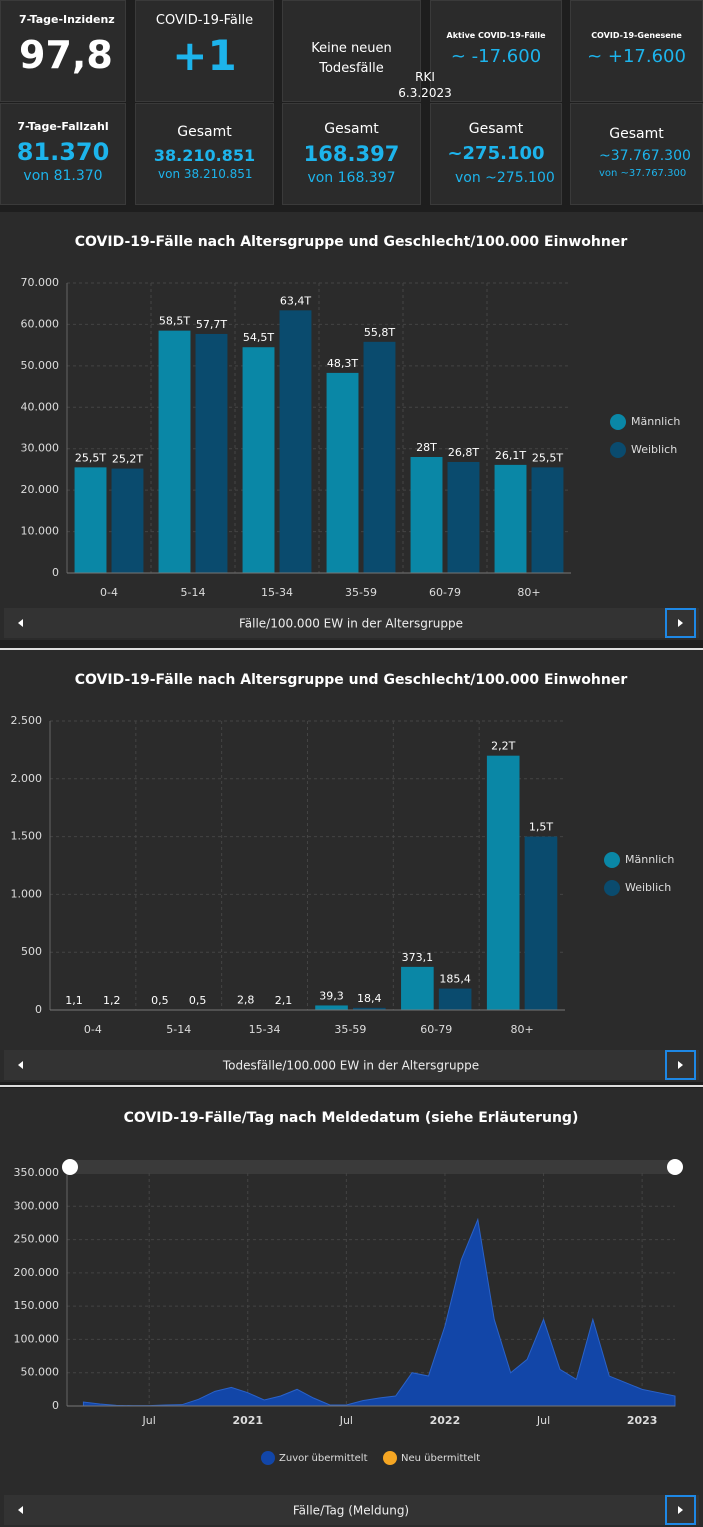 Image resolution: width=703 pixels, height=1527 pixels. I want to click on x-tick-label: 2022, so click(445, 1420).